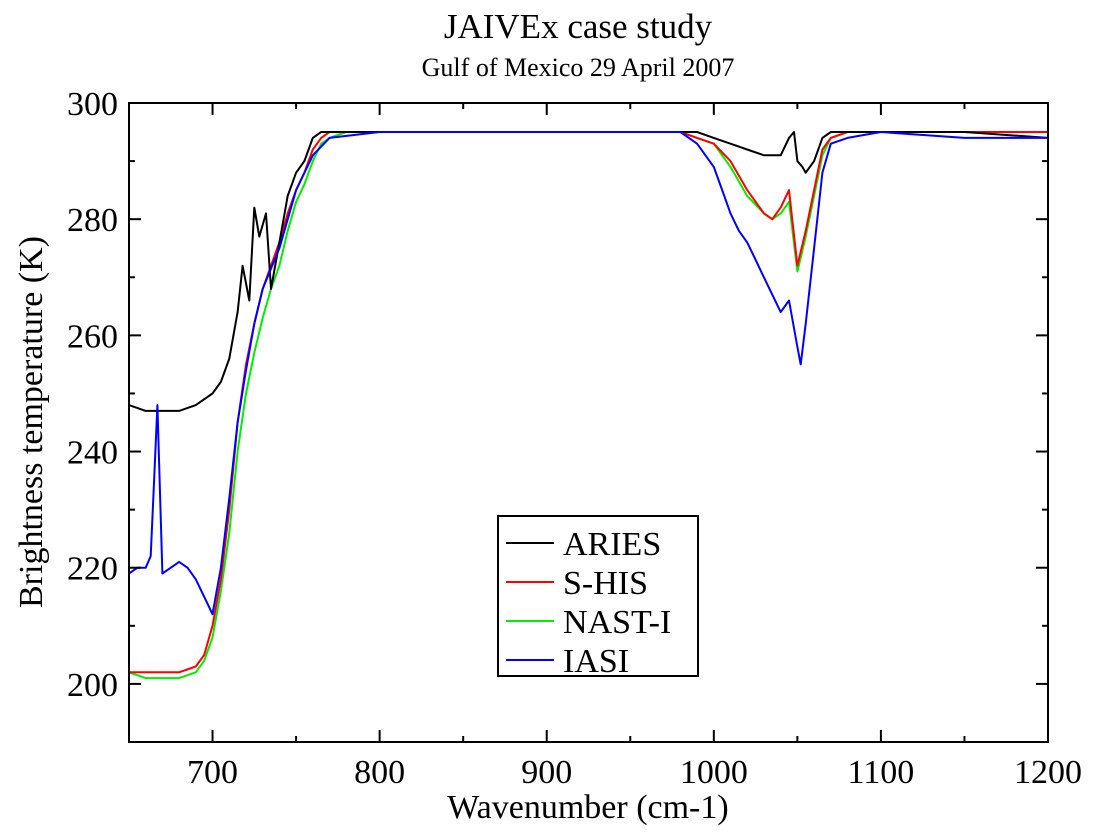 Image resolution: width=1097 pixels, height=832 pixels. I want to click on y-axis-label: Brightness temperature (K), so click(31, 422).